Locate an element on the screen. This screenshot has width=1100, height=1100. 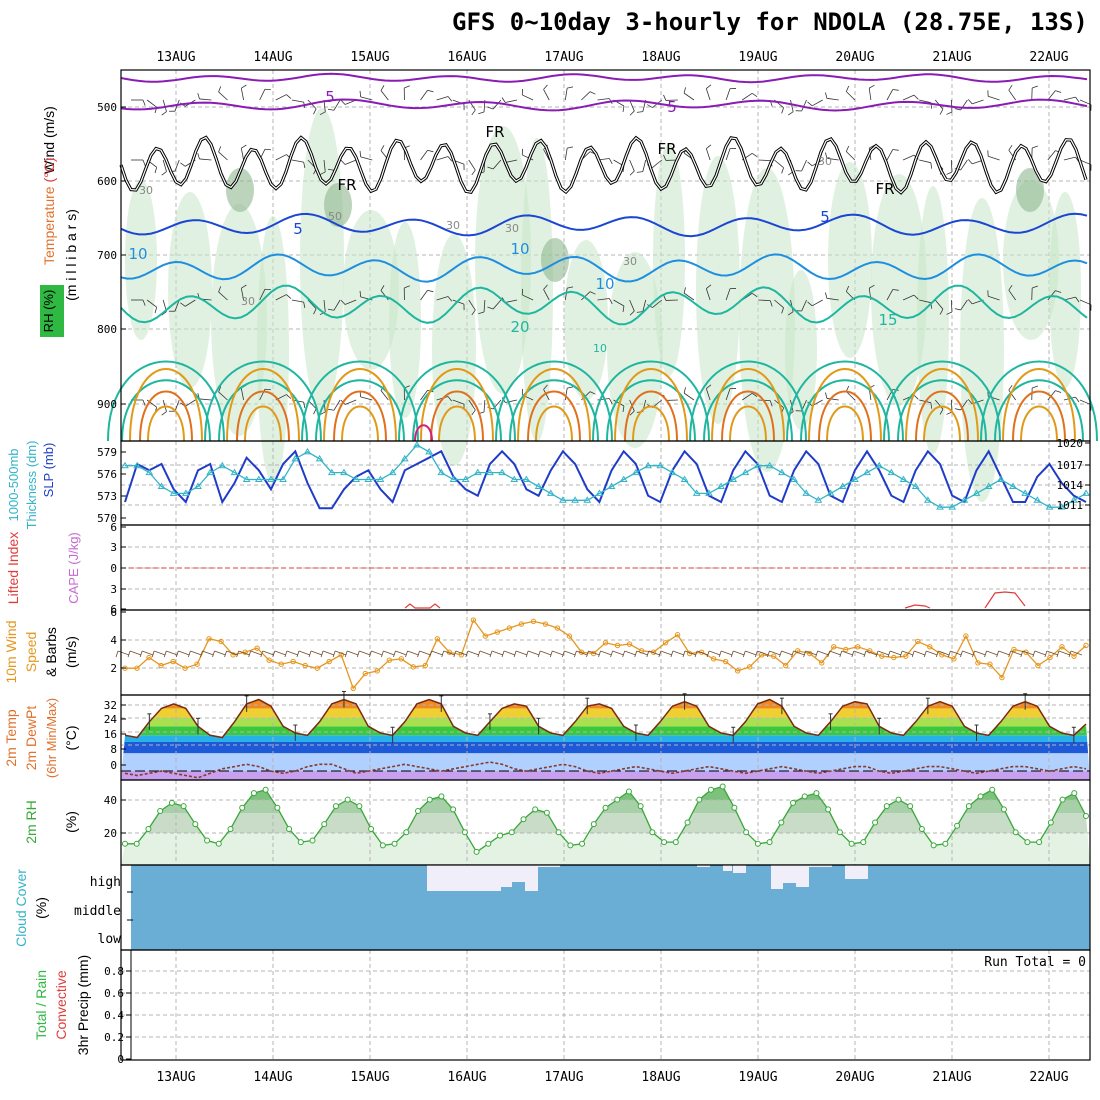
tick-label: 800 is located at coordinates (107, 329).